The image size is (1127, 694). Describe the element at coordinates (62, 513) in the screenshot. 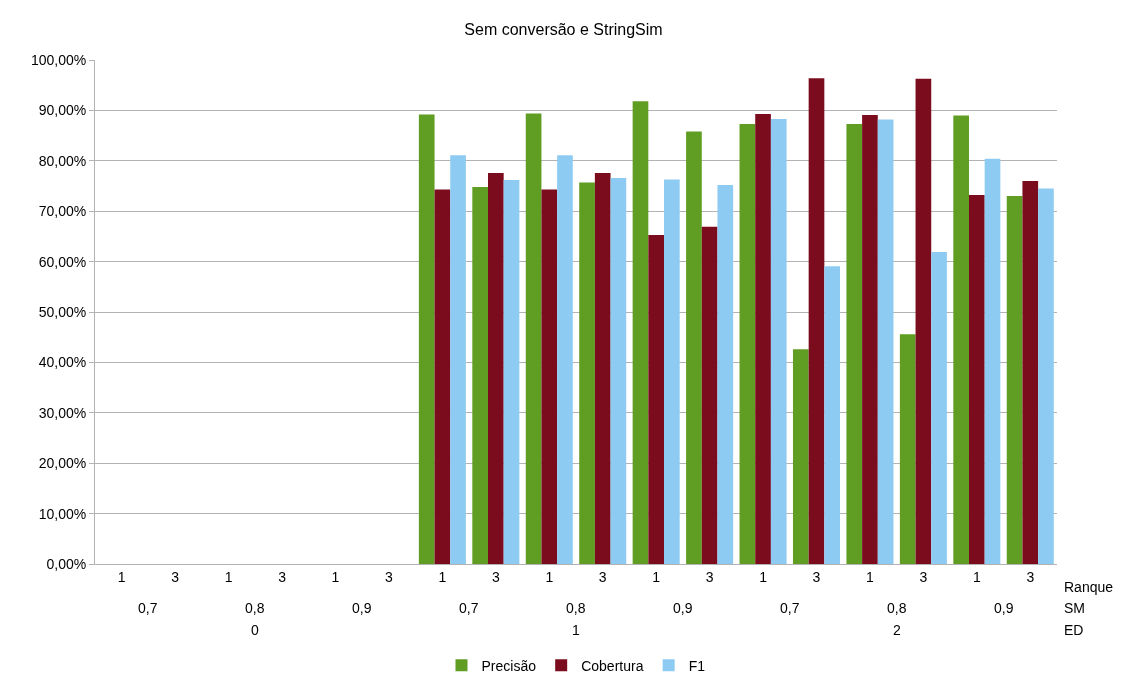

I see `y-tick-label: 10,00%` at that location.